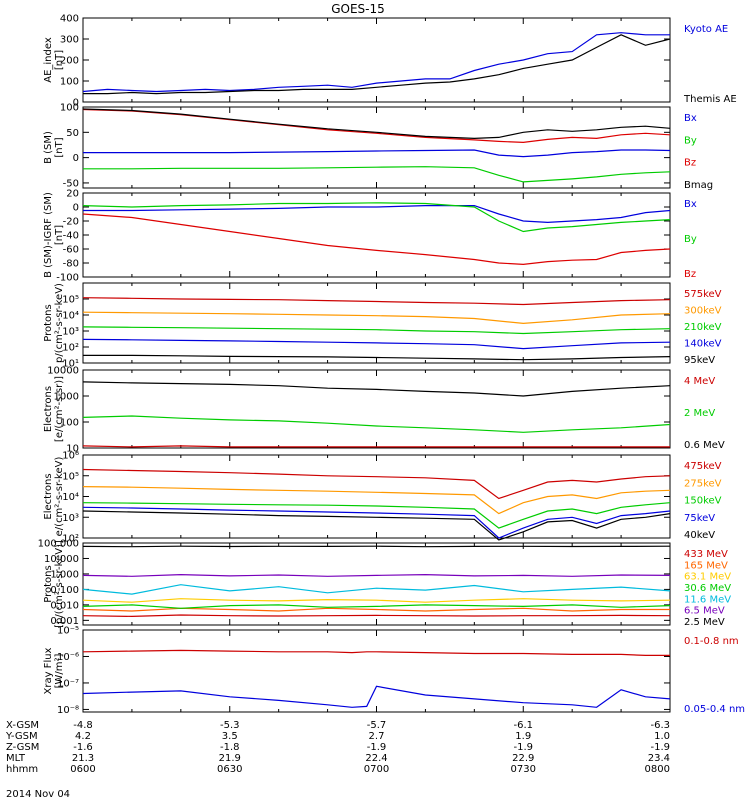 The height and width of the screenshot is (804, 750). I want to click on y-tick-label: 10, so click(72, 449).